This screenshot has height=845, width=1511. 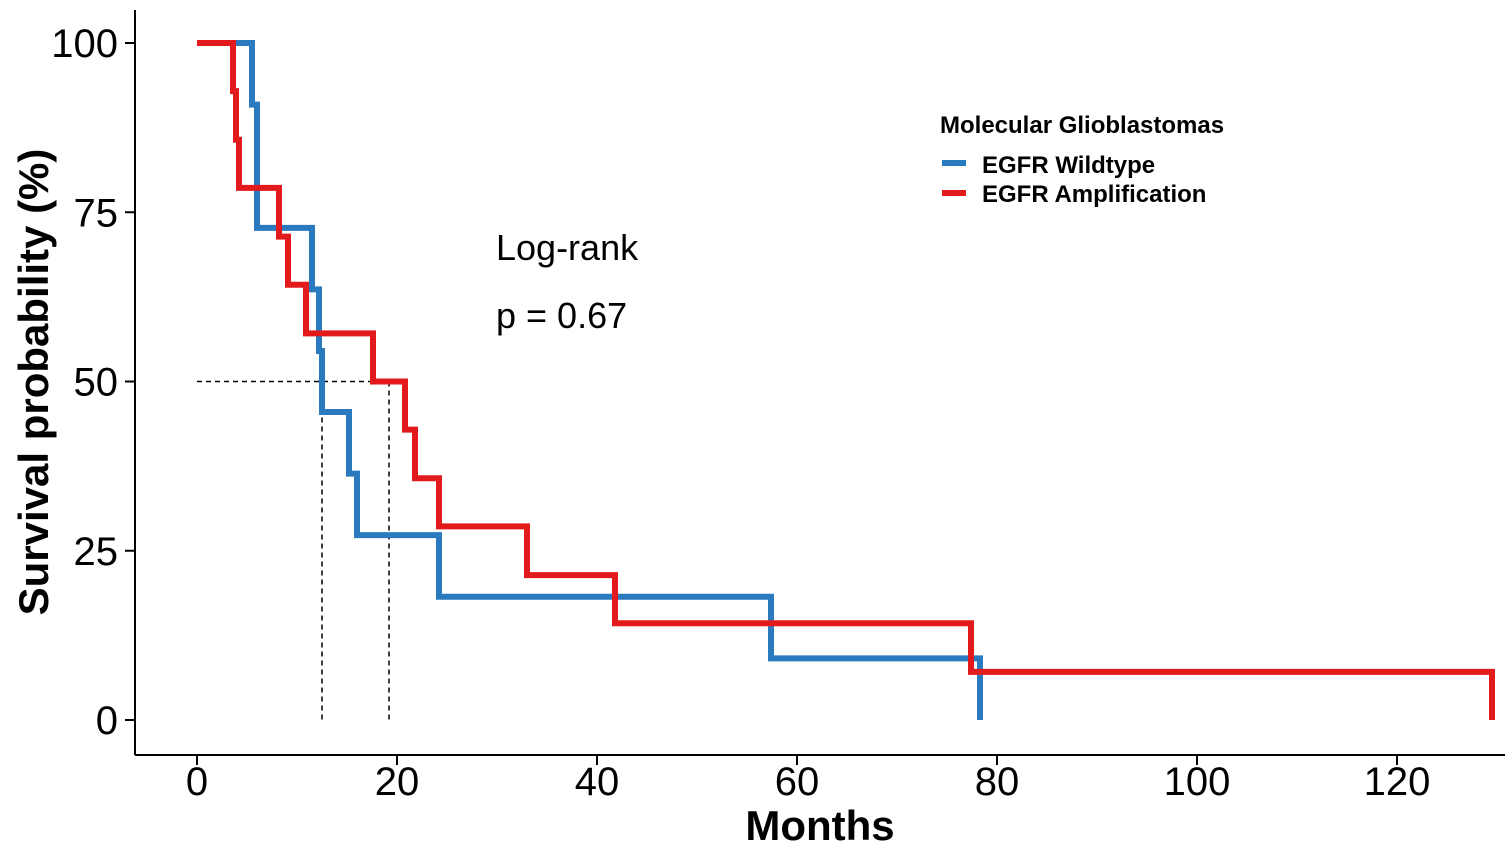 What do you see at coordinates (96, 213) in the screenshot?
I see `y-tick-label: 75` at bounding box center [96, 213].